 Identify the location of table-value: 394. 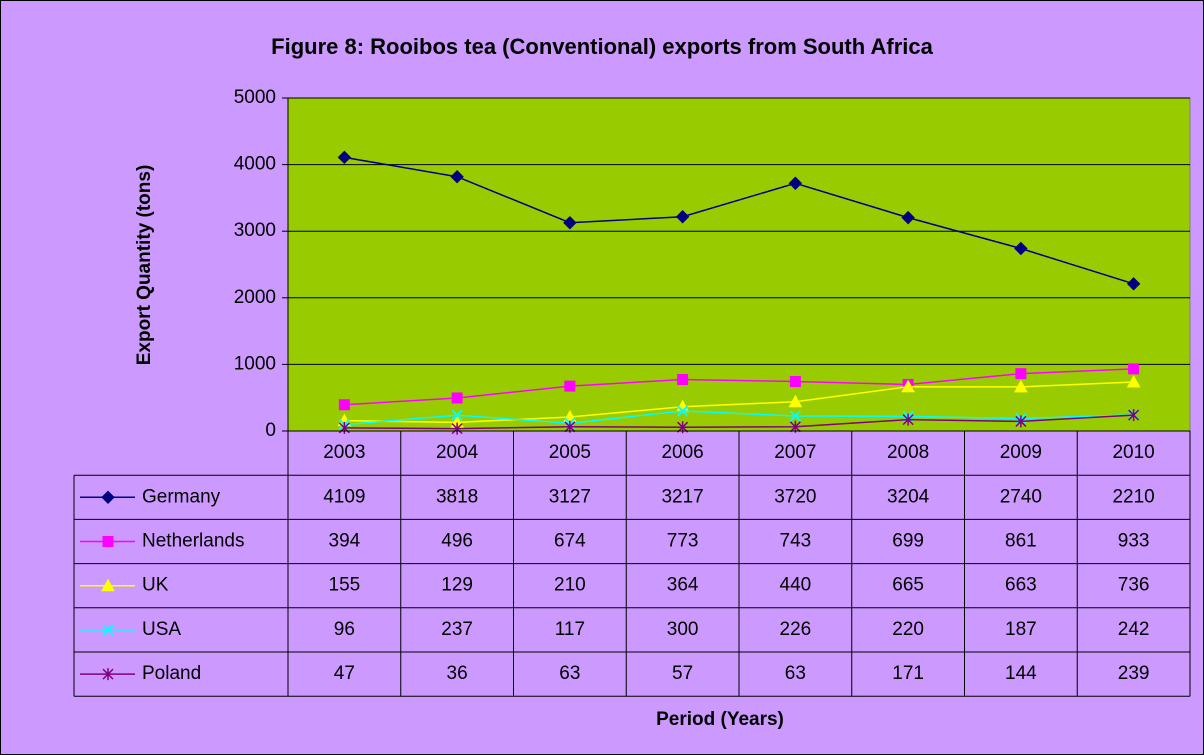
(345, 541).